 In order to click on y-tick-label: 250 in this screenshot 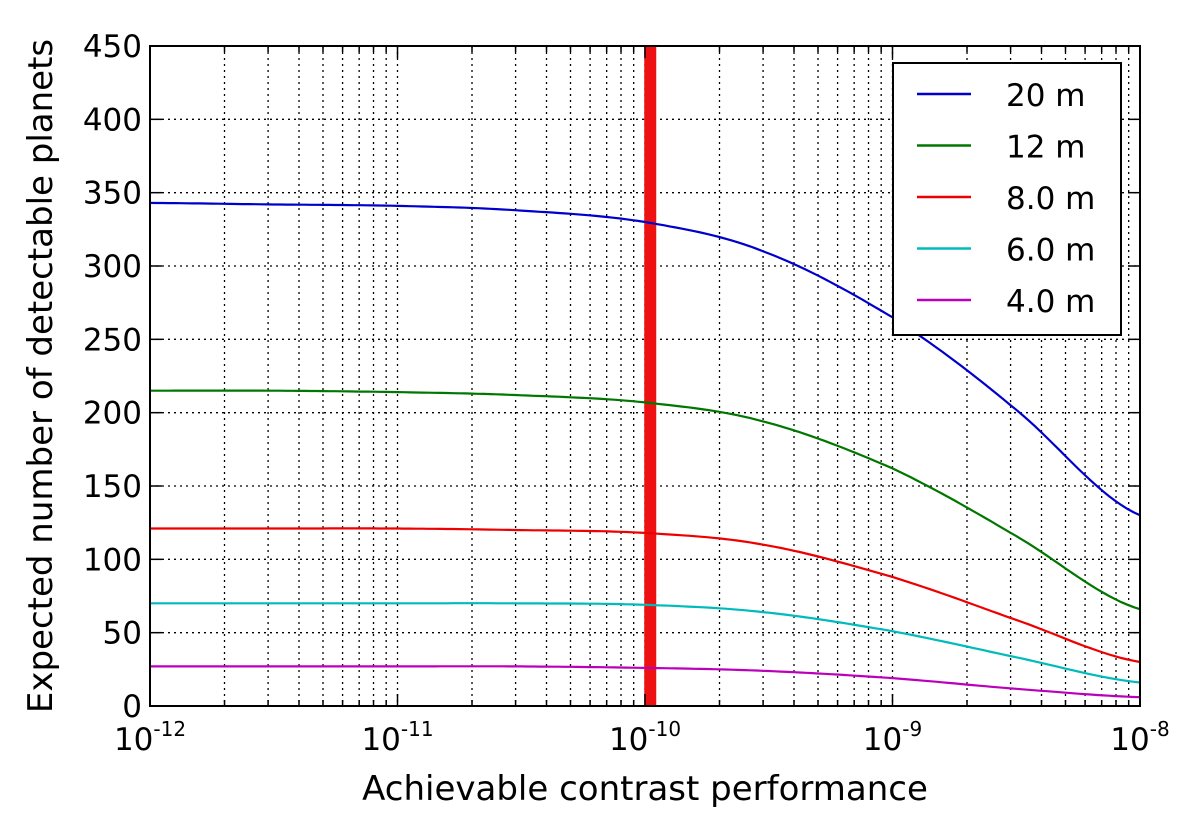, I will do `click(112, 340)`.